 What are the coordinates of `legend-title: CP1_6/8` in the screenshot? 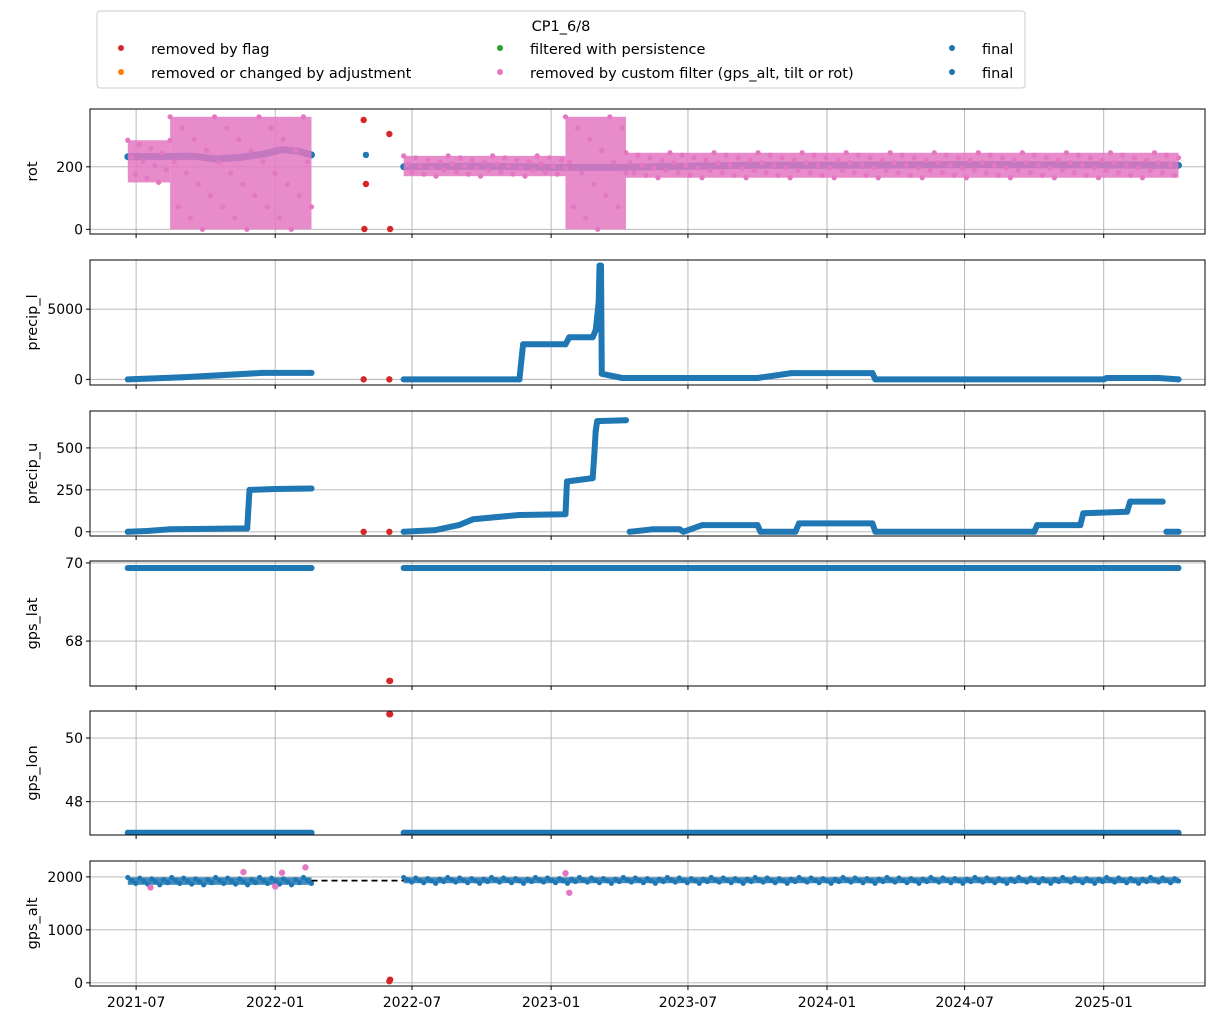 It's located at (561, 27).